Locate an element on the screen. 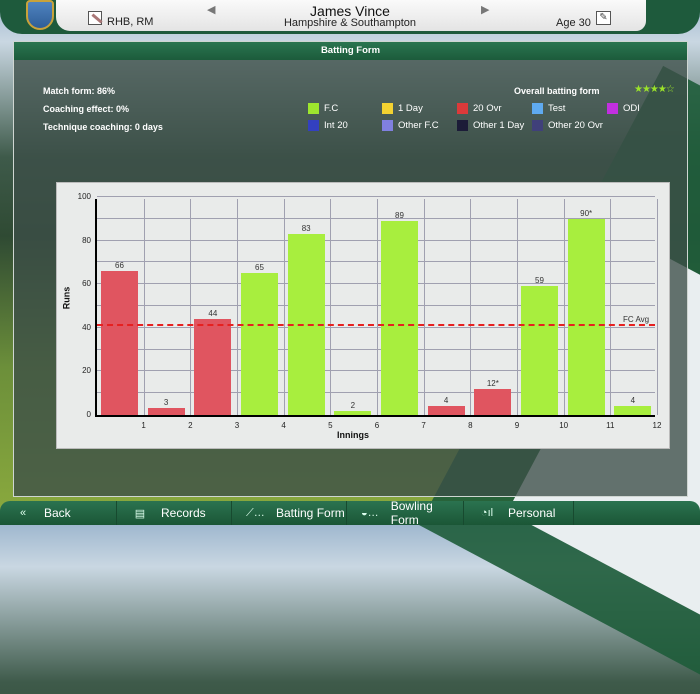  nav-tab-label: Records is located at coordinates (183, 513).